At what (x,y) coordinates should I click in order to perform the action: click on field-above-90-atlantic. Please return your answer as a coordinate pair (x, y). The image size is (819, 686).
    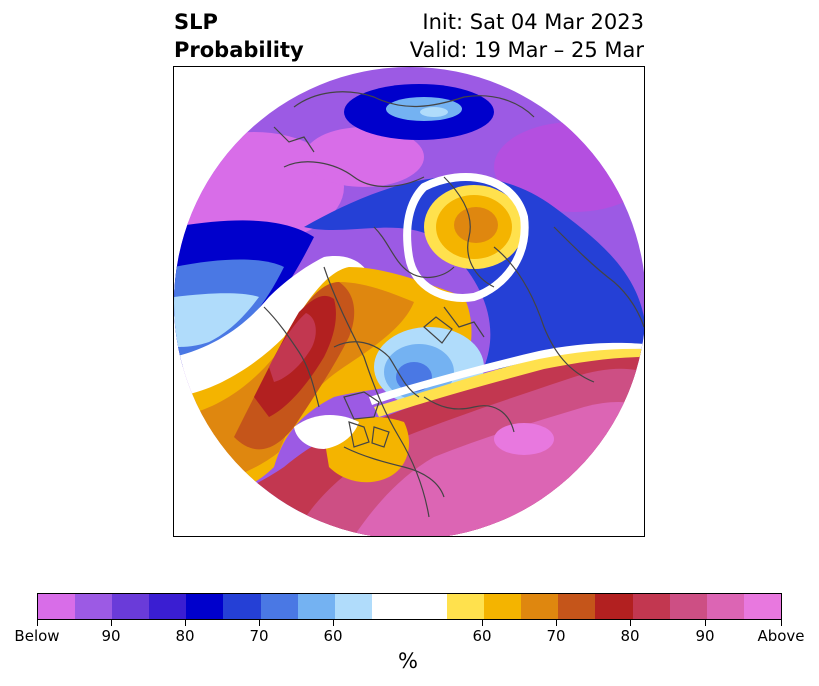
    Looking at the image, I should click on (524, 439).